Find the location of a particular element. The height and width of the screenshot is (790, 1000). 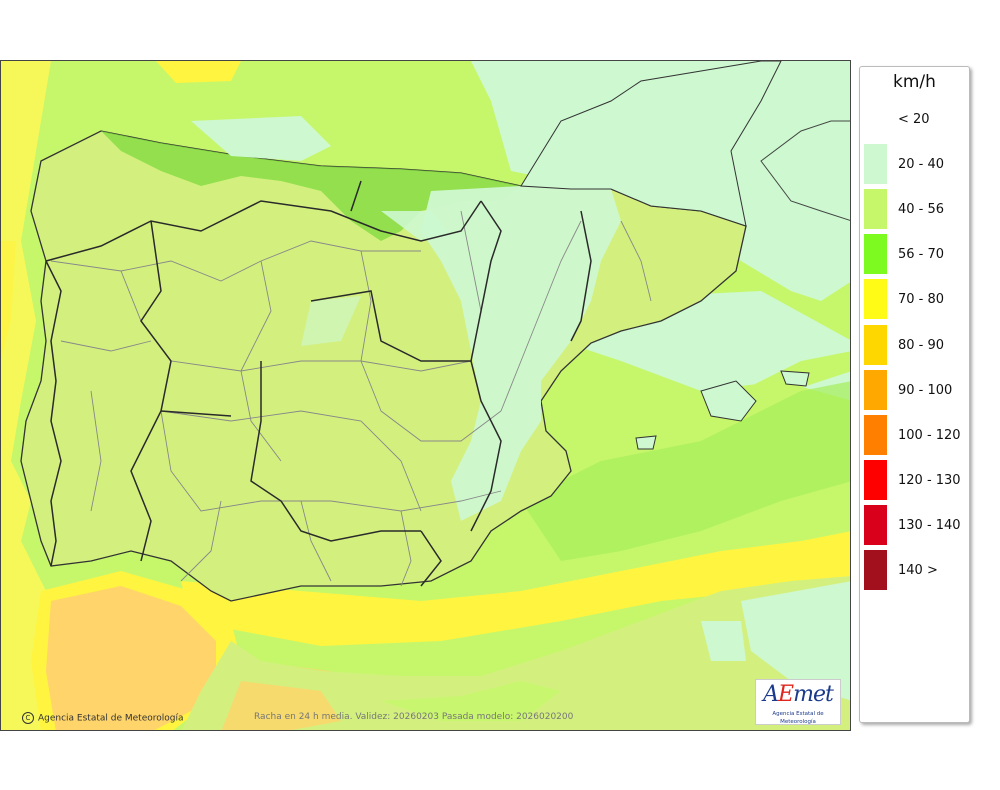

copyright-icon: C is located at coordinates (28, 718).